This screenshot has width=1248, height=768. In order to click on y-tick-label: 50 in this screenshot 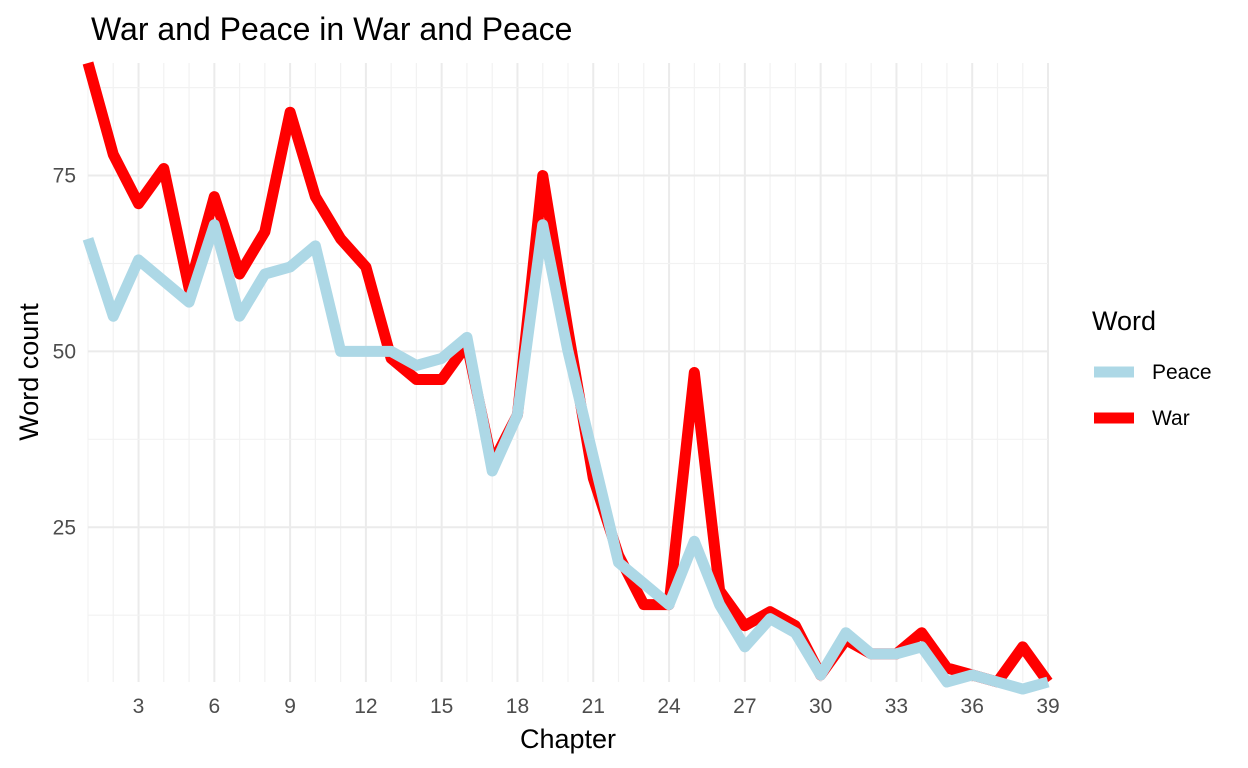, I will do `click(64, 351)`.